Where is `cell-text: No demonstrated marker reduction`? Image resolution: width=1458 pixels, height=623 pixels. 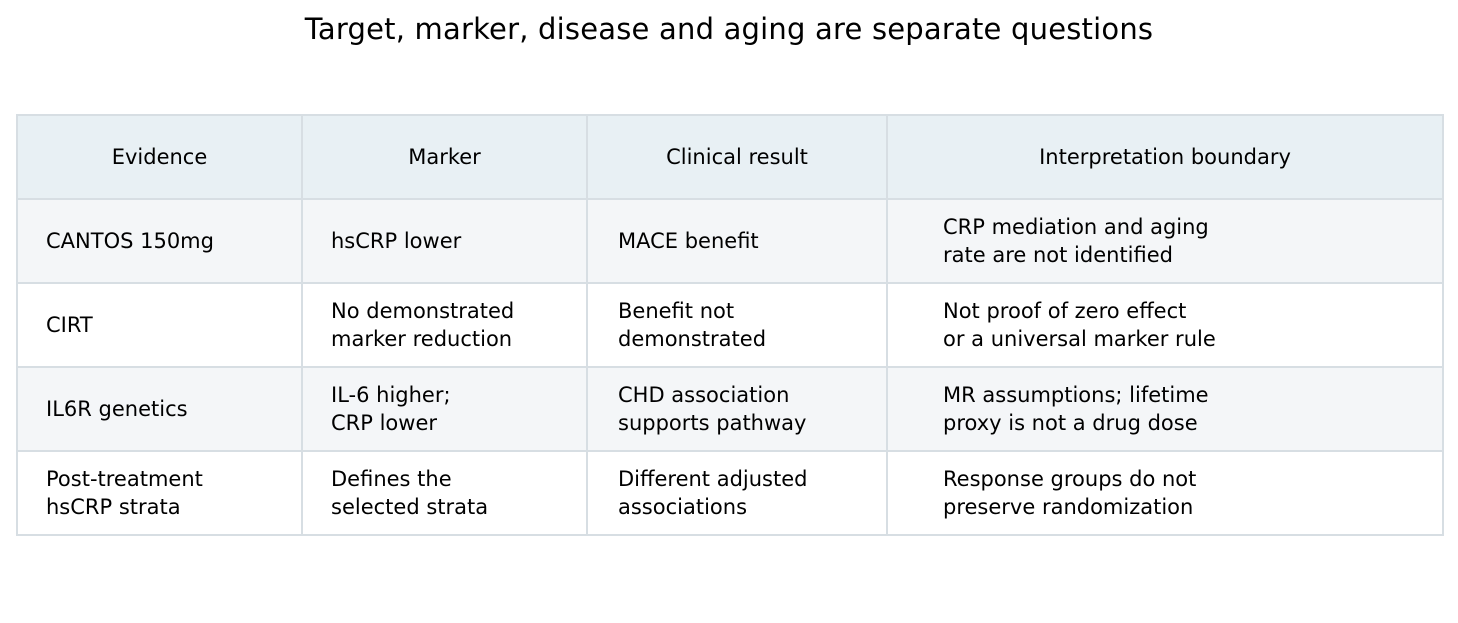
cell-text: No demonstrated marker reduction is located at coordinates (423, 325).